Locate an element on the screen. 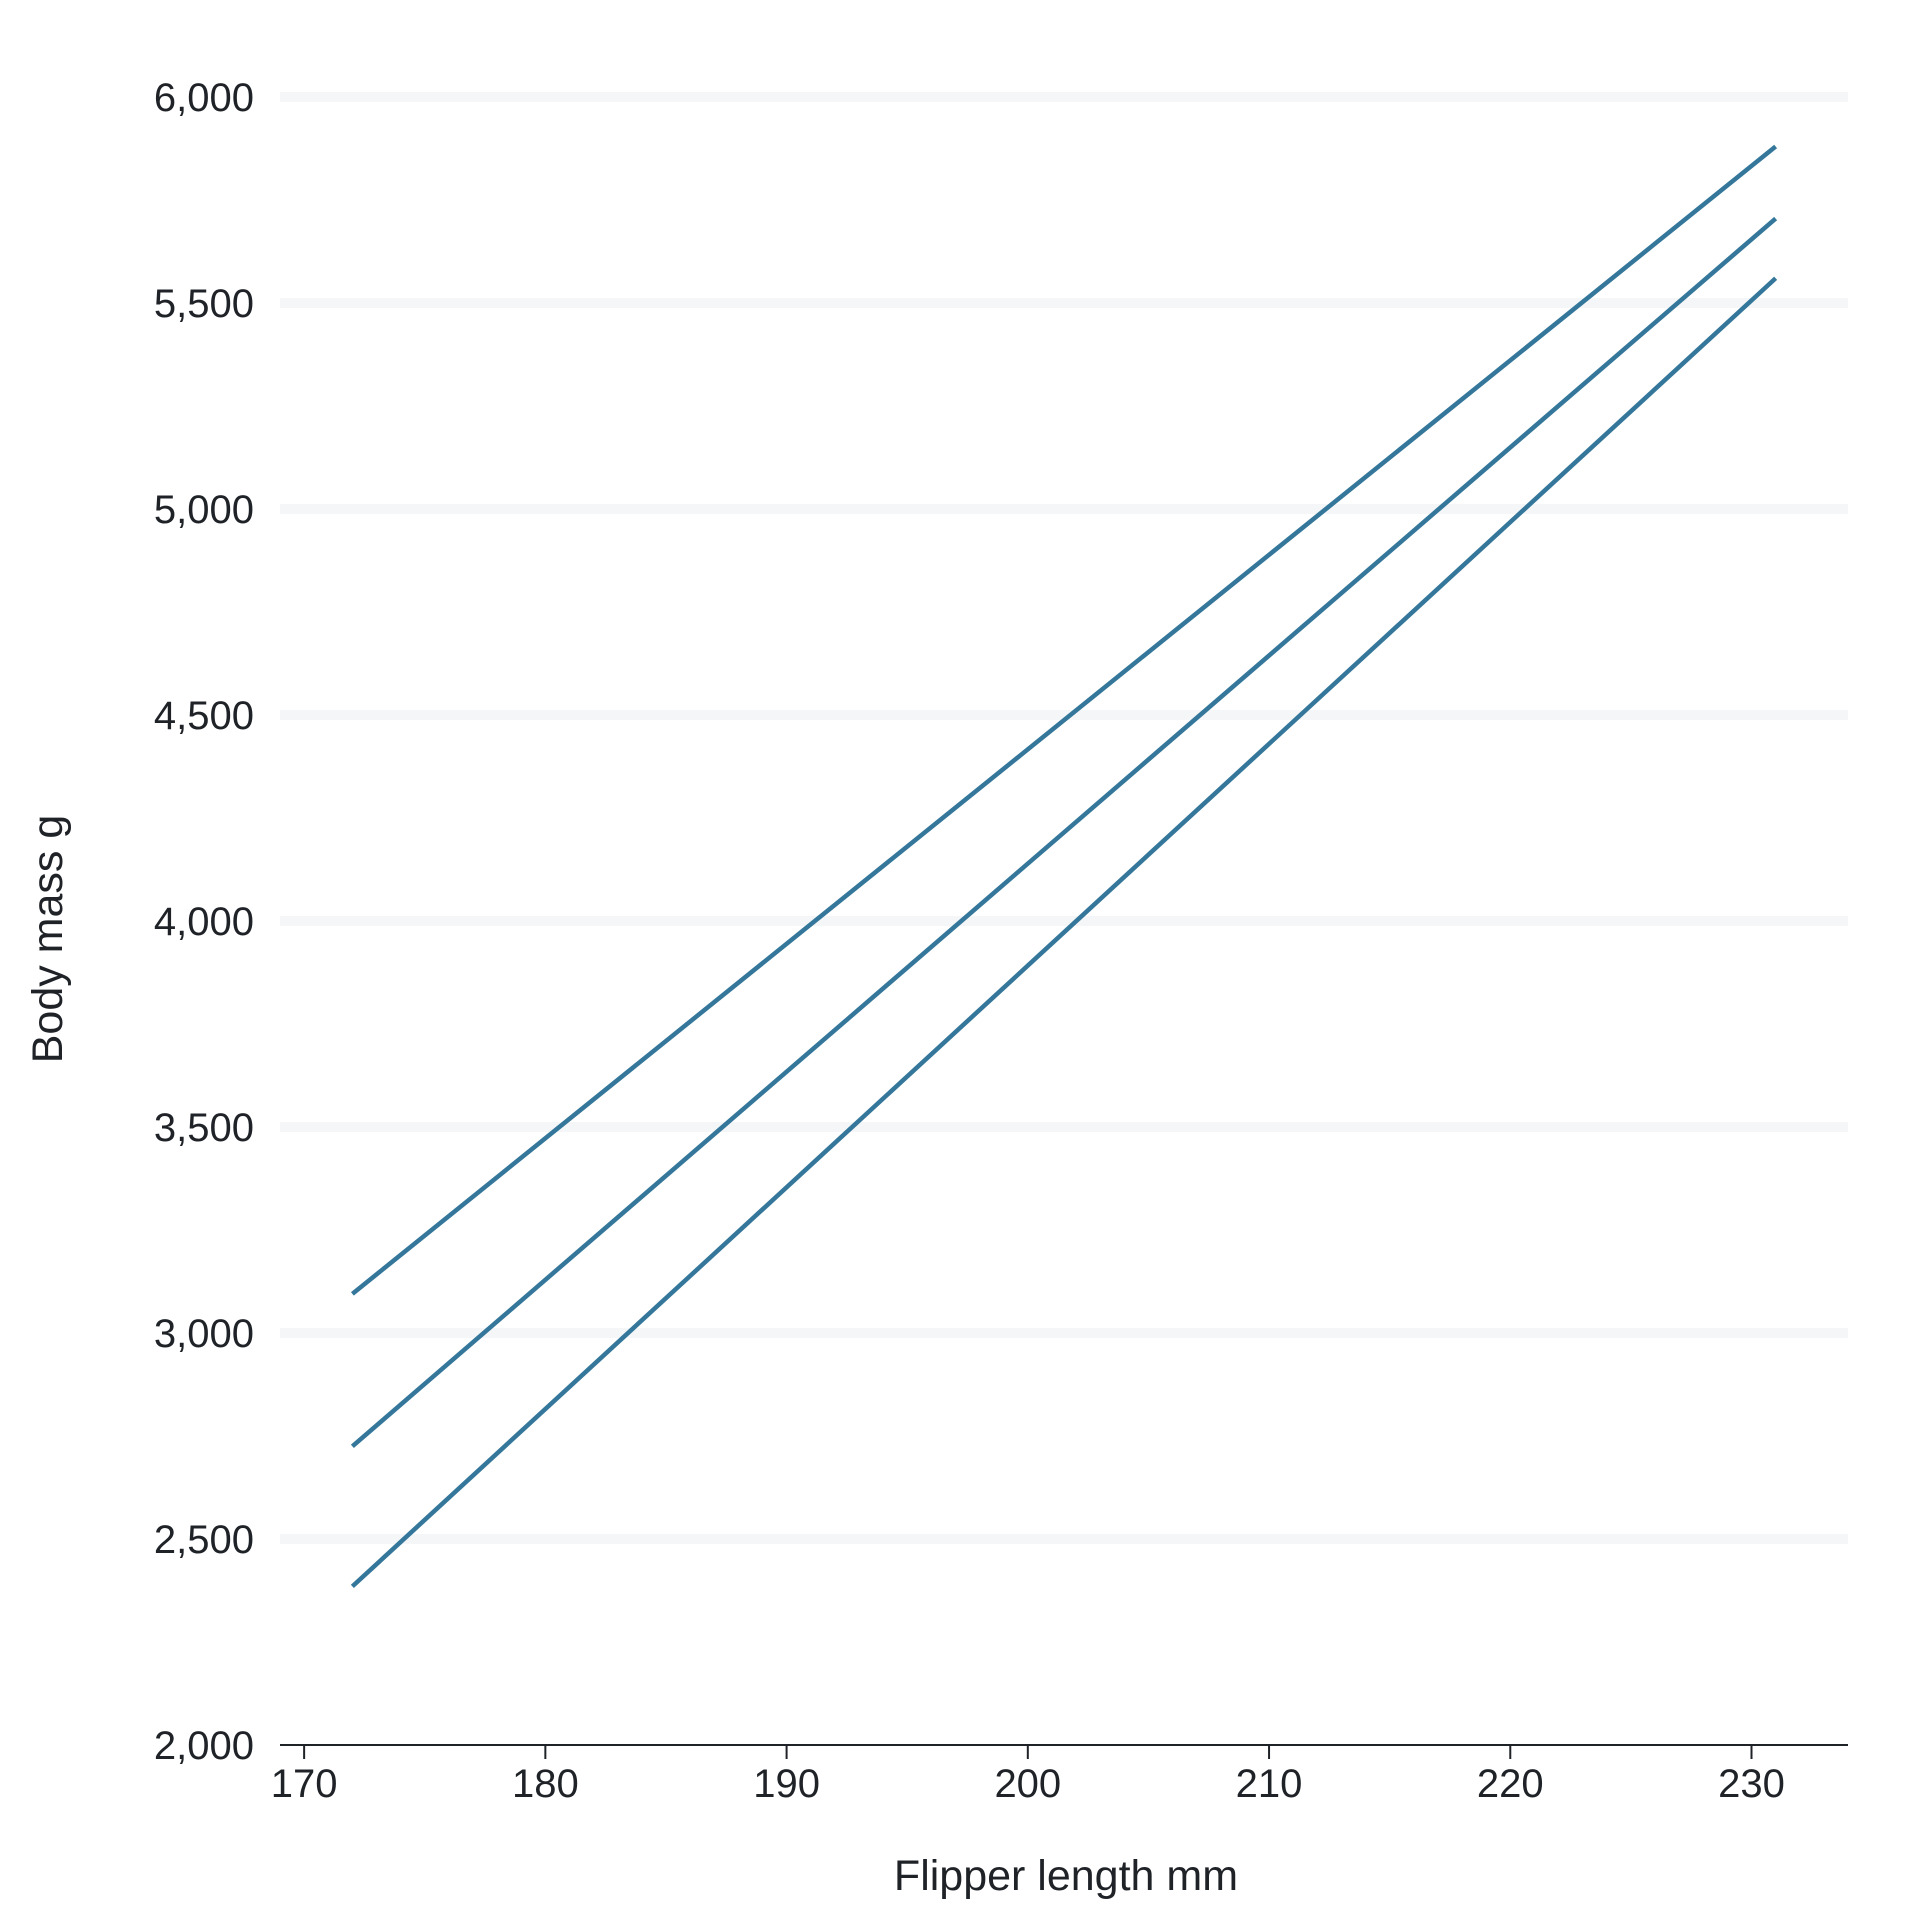  x-tick-label: 180 is located at coordinates (545, 1784).